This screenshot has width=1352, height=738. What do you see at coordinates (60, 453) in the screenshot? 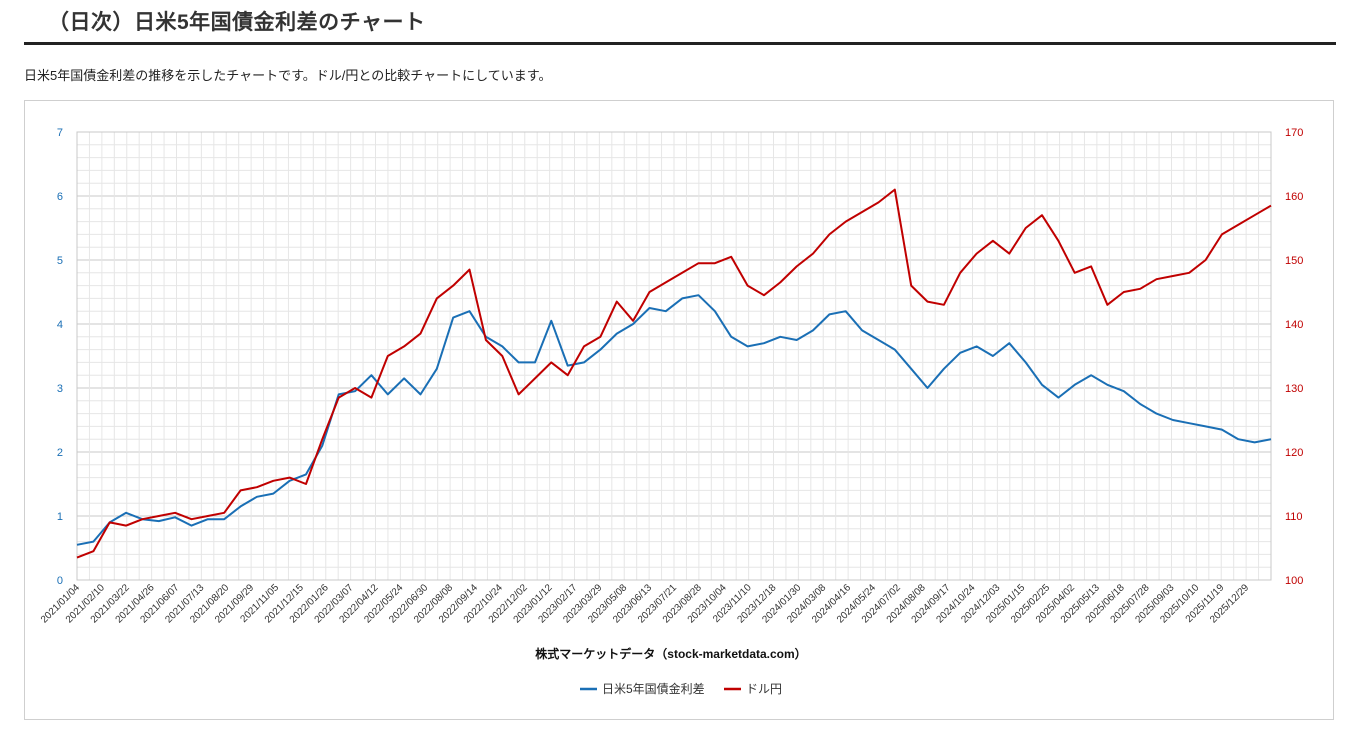
I see `left-axis-tick-label: 2` at bounding box center [60, 453].